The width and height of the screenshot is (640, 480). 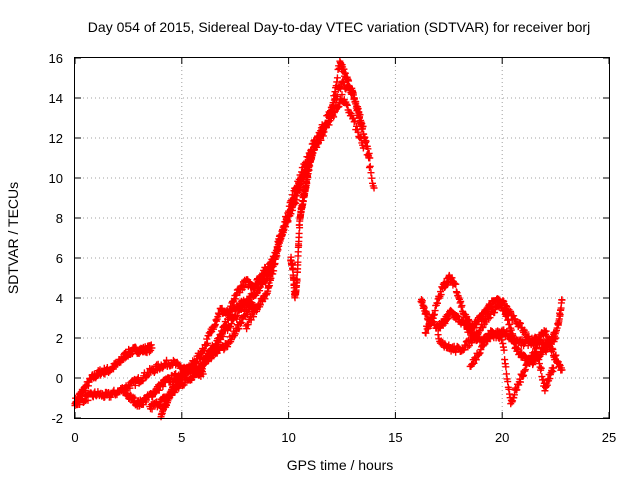 What do you see at coordinates (340, 465) in the screenshot?
I see `x-axis-label: GPS time / hours` at bounding box center [340, 465].